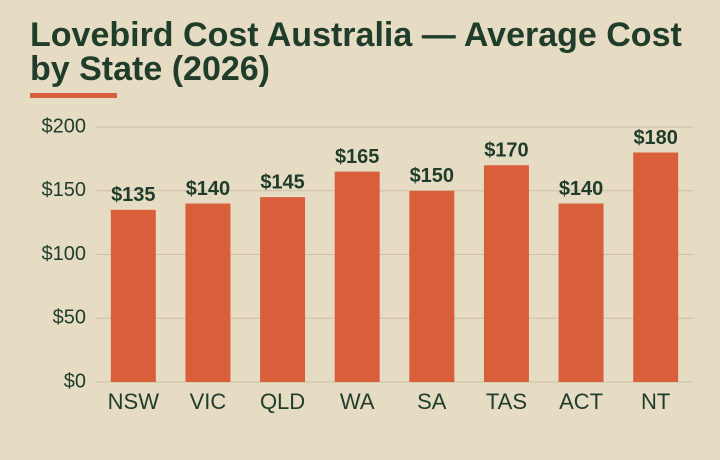 Image resolution: width=720 pixels, height=460 pixels. What do you see at coordinates (282, 401) in the screenshot?
I see `x-tick-label: QLD` at bounding box center [282, 401].